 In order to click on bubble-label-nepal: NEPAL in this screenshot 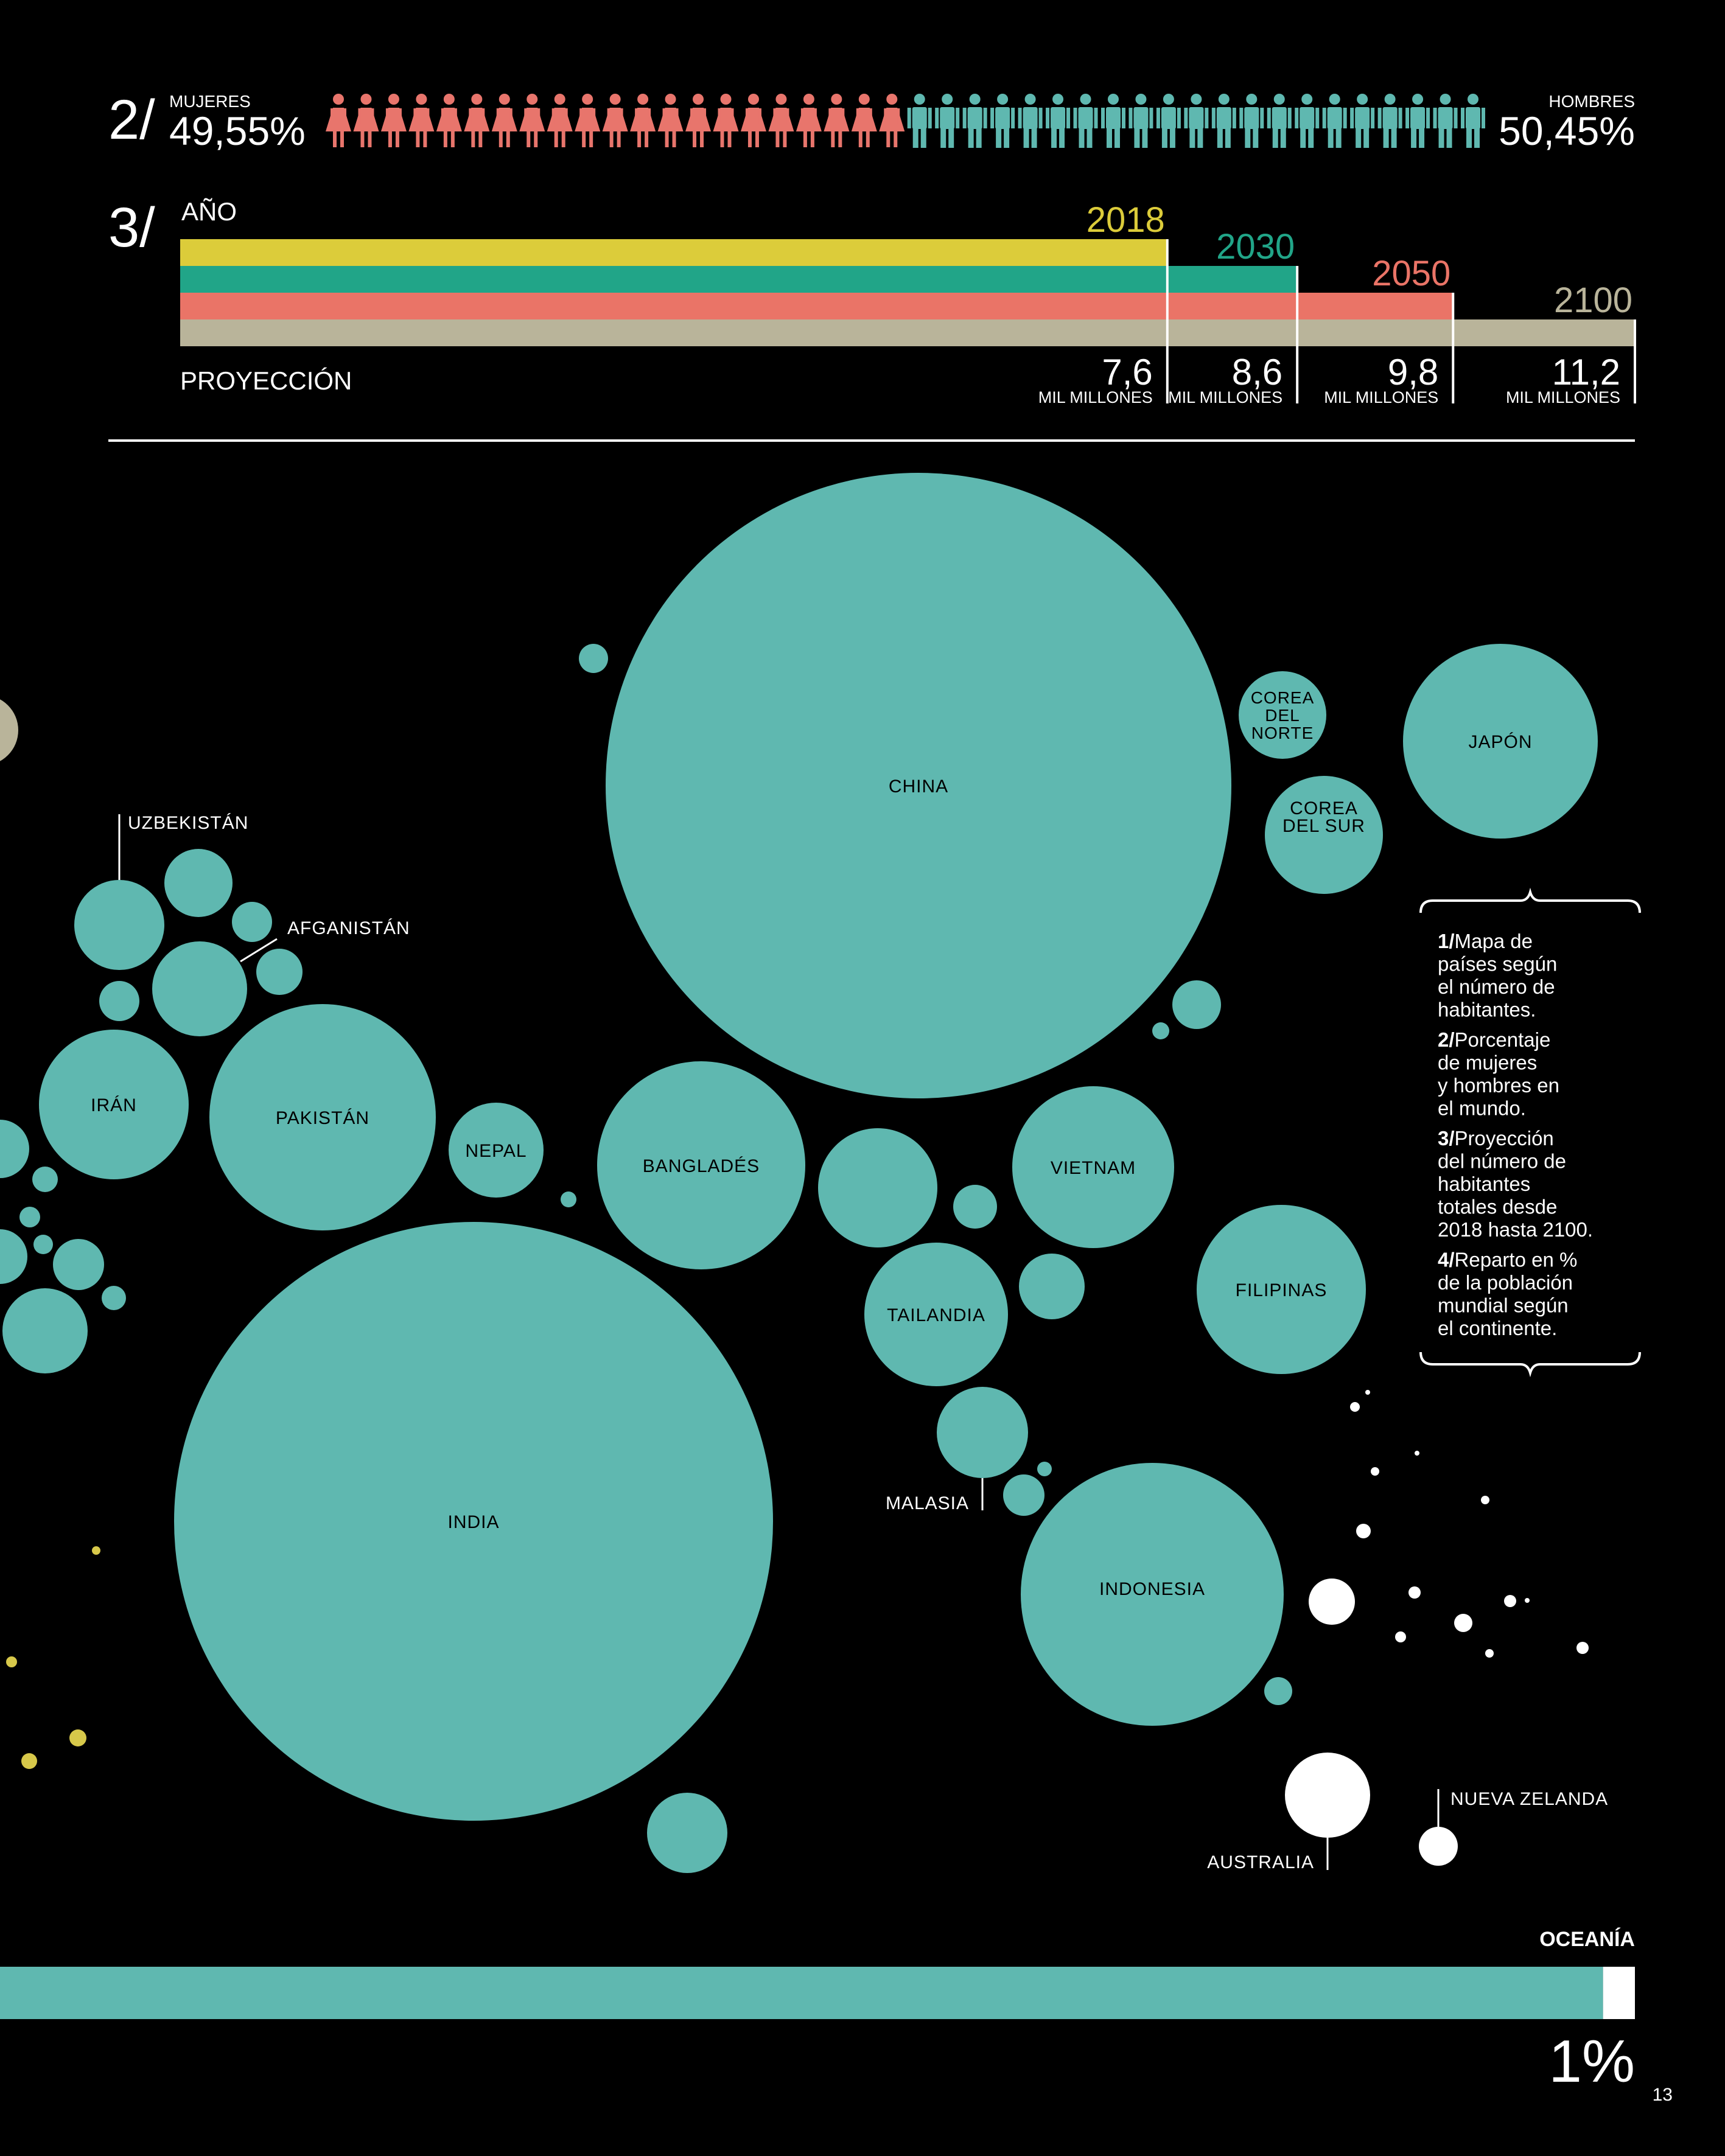, I will do `click(496, 1151)`.